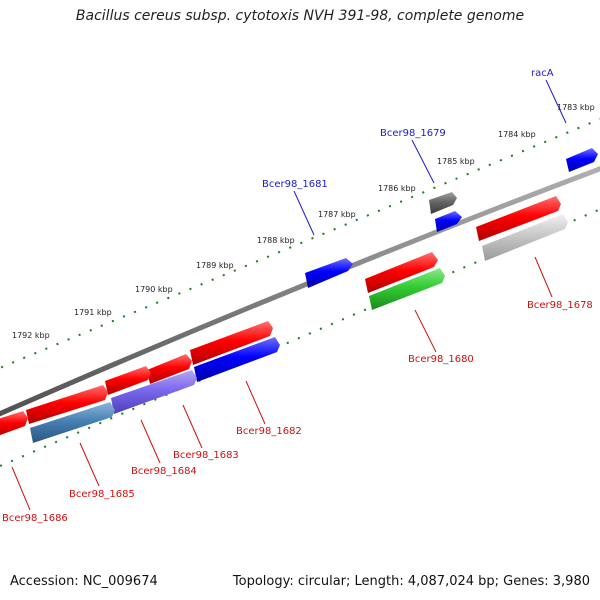 This screenshot has height=600, width=600. Describe the element at coordinates (276, 240) in the screenshot. I see `scale-label-1788: 1788 kbp` at that location.